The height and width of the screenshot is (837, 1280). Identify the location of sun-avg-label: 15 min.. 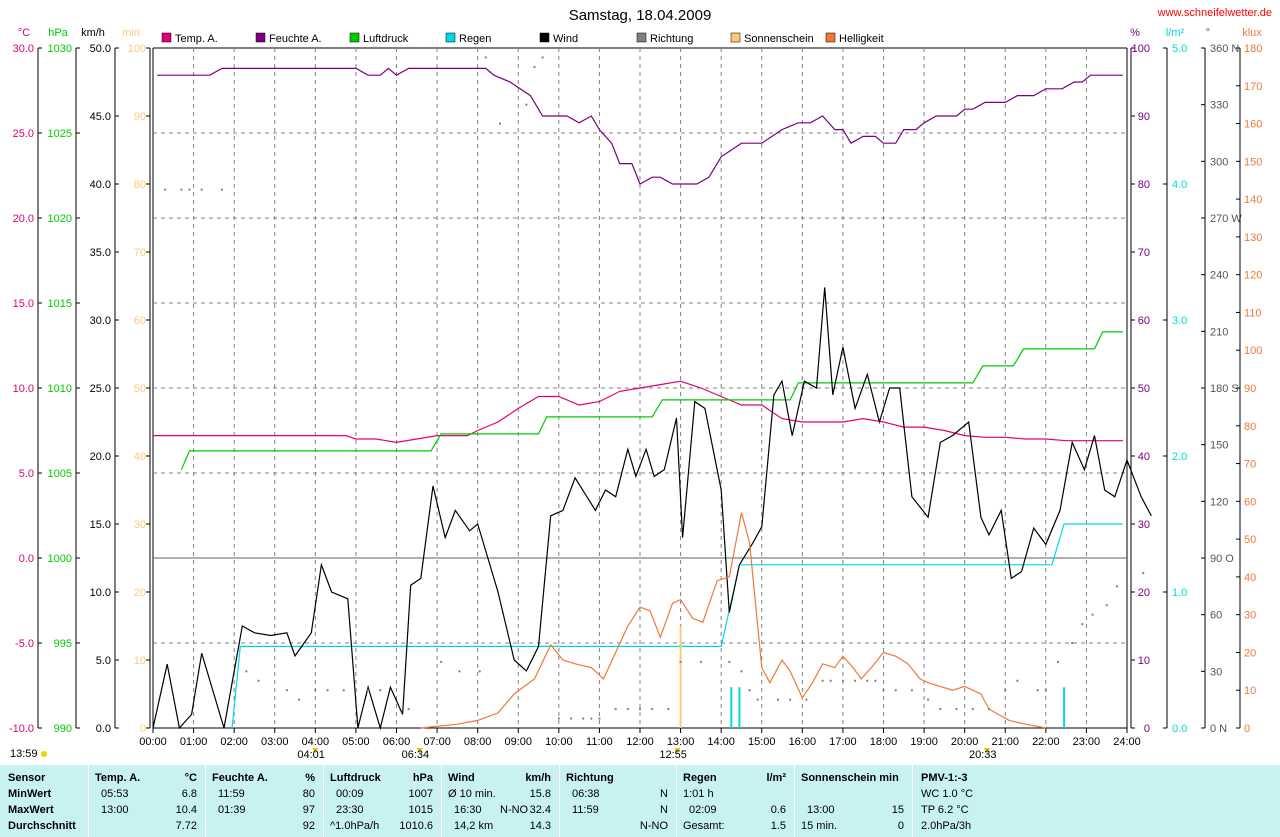
(819, 826).